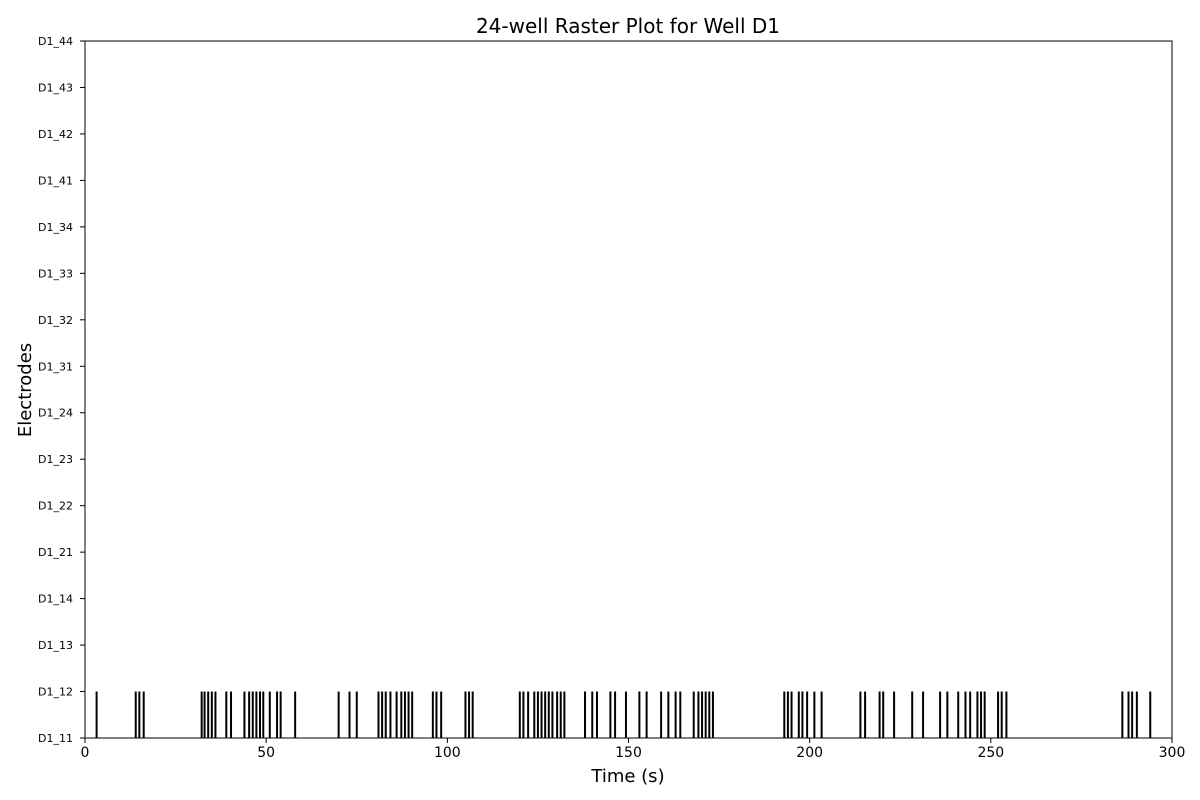 The width and height of the screenshot is (1200, 800). I want to click on x-tick-label: 100, so click(447, 753).